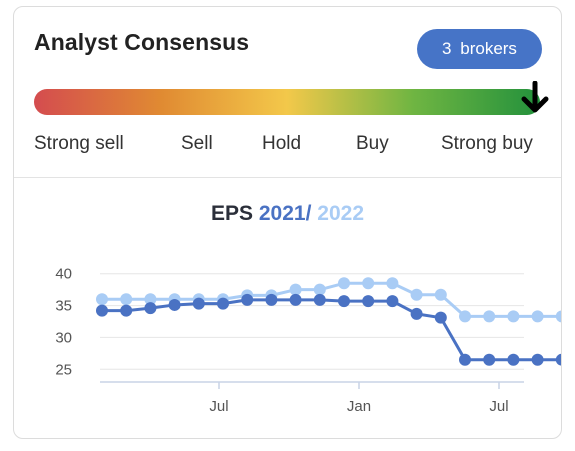 The width and height of the screenshot is (575, 451). What do you see at coordinates (447, 48) in the screenshot?
I see `brokers-count: 3` at bounding box center [447, 48].